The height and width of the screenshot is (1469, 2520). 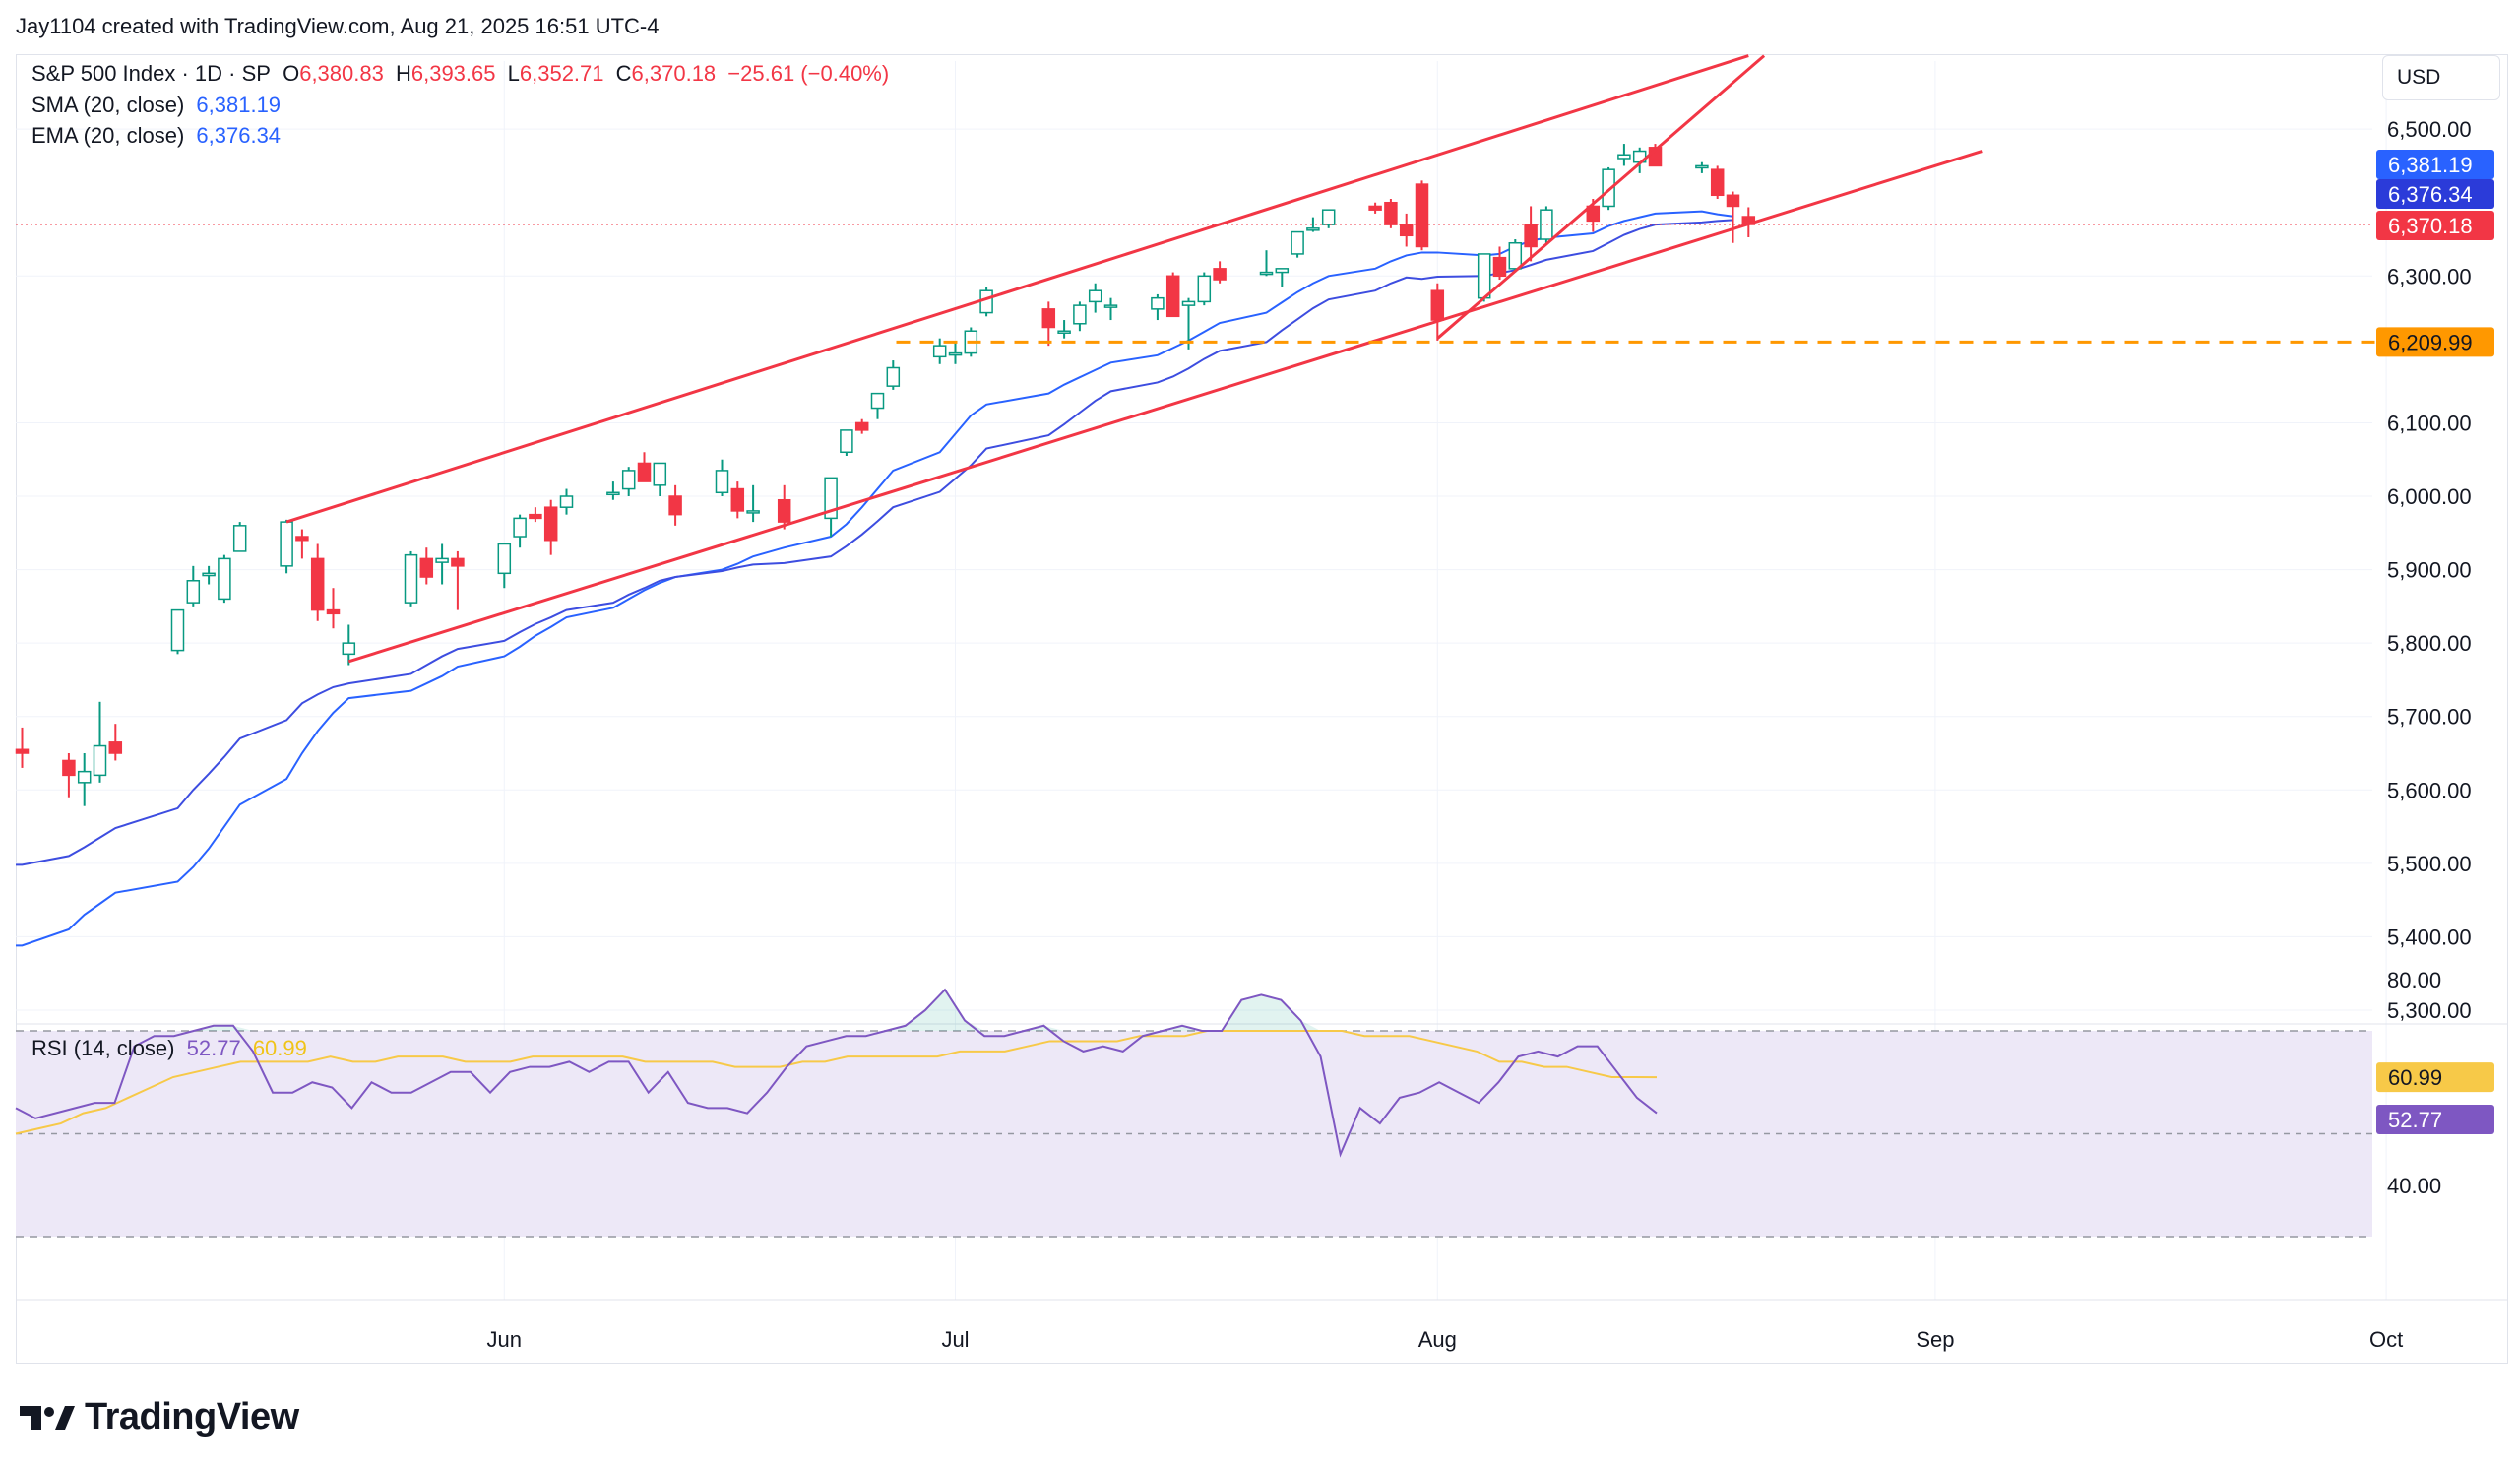 I want to click on rsi-price-label: 52.77, so click(x=2435, y=1120).